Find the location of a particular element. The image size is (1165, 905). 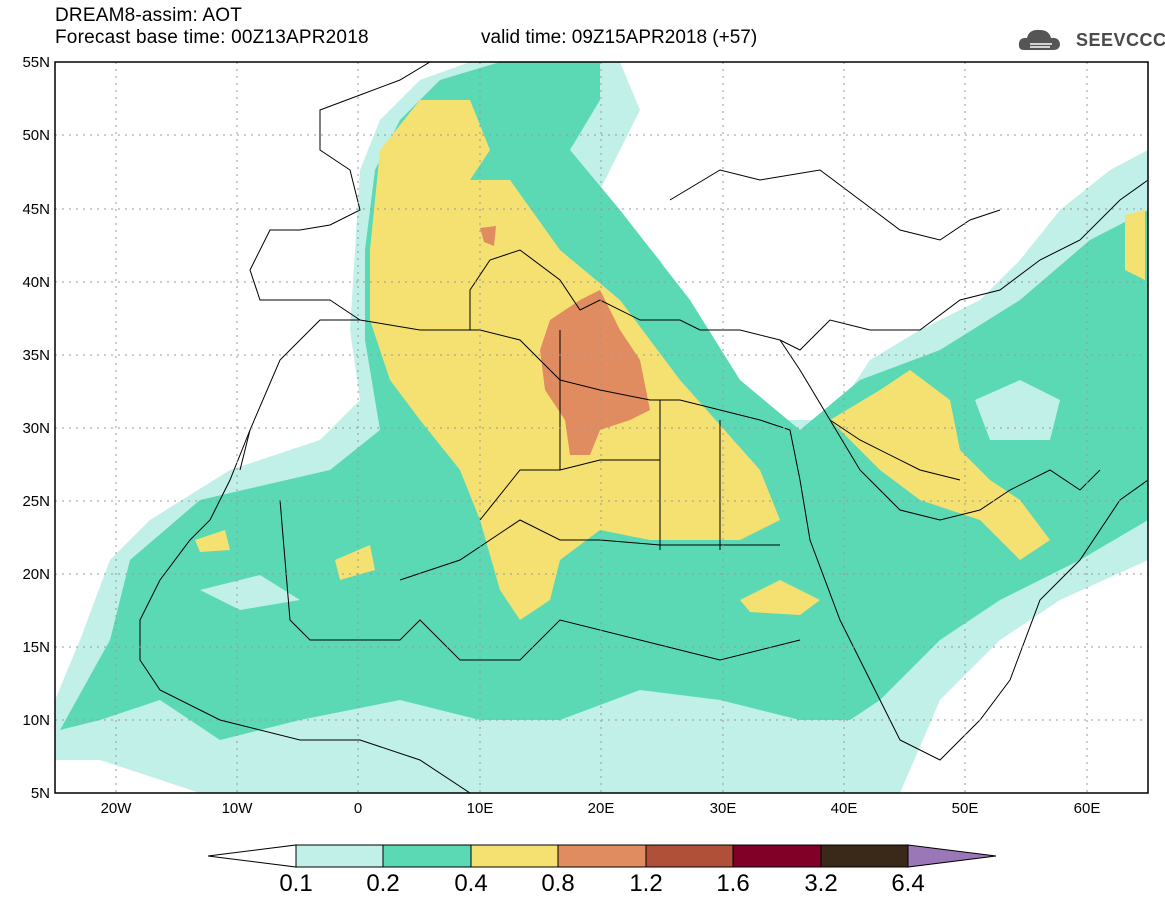

x-label-20w: 20W is located at coordinates (116, 808).